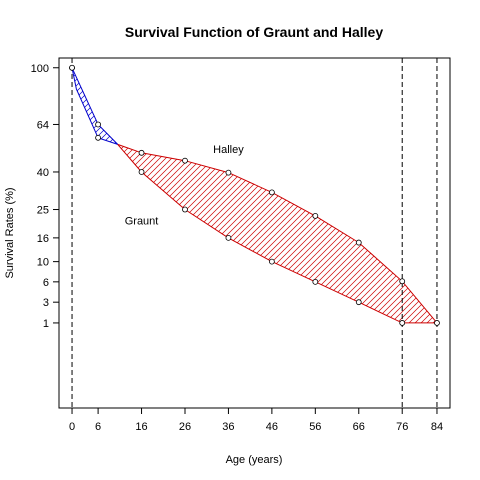 The width and height of the screenshot is (480, 480). Describe the element at coordinates (72, 427) in the screenshot. I see `x-tick-label-0: 0` at that location.